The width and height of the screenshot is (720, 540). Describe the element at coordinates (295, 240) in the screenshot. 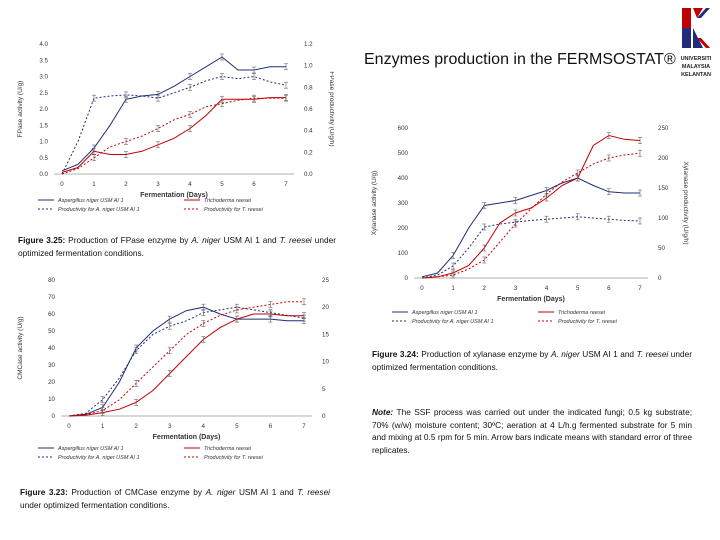

I see `fpase-caption-species-2: T. reesei` at that location.